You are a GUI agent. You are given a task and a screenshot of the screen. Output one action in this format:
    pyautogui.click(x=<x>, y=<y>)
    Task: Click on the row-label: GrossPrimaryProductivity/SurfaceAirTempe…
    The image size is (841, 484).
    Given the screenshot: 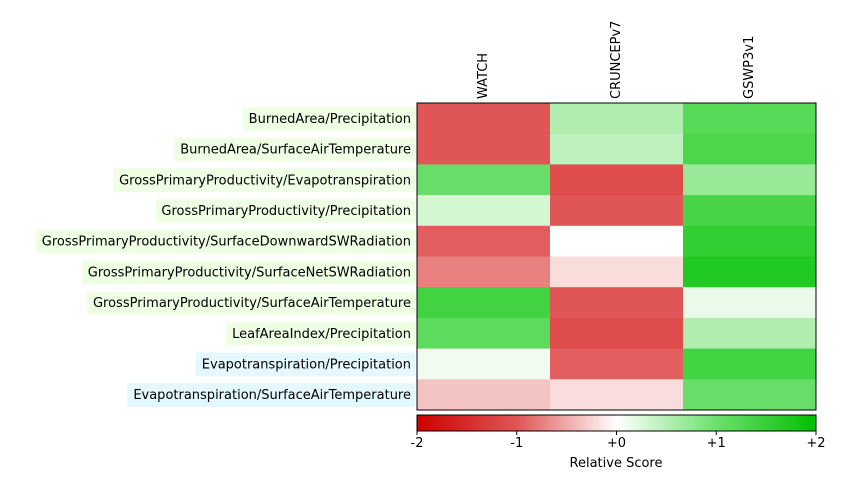 What is the action you would take?
    pyautogui.click(x=252, y=303)
    